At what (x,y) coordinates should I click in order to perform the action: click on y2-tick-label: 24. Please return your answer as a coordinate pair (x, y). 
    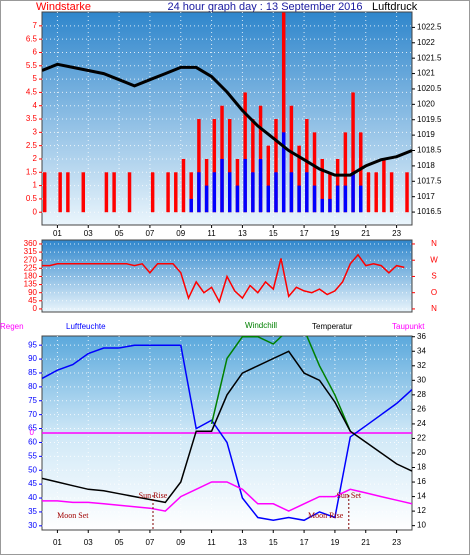
    Looking at the image, I should click on (421, 423).